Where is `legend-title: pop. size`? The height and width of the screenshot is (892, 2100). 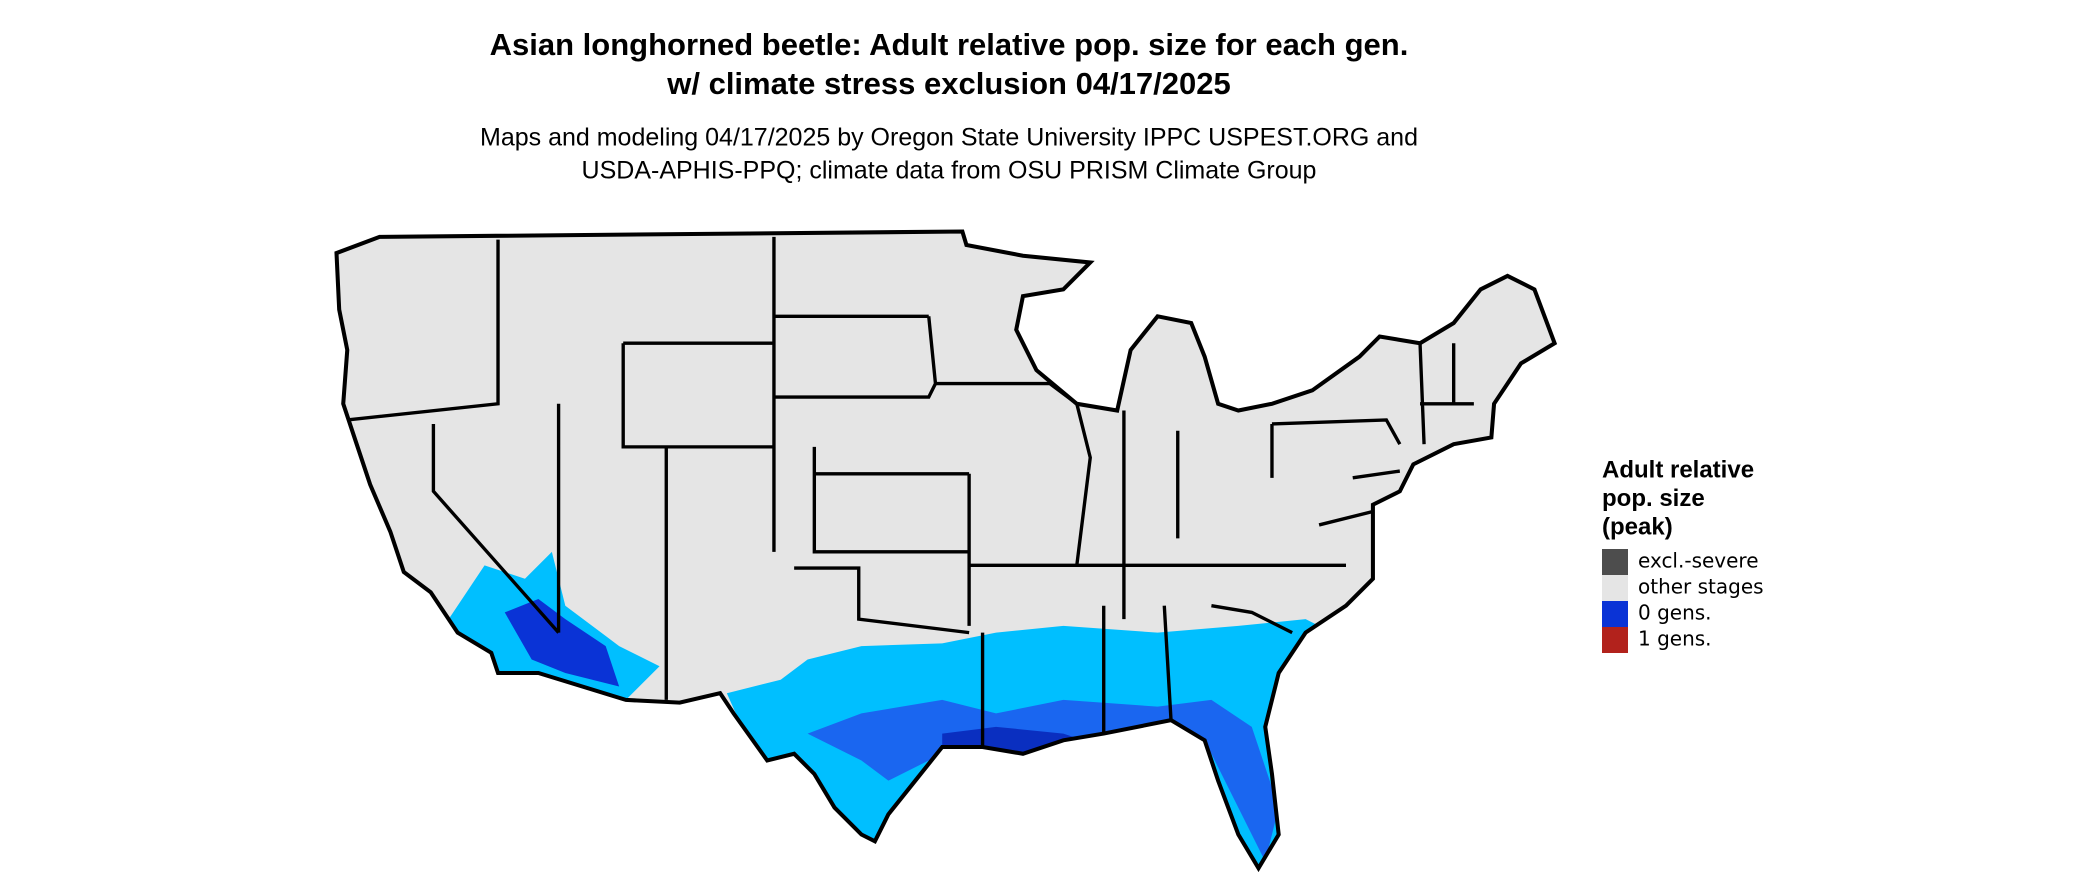
legend-title: pop. size is located at coordinates (1653, 498).